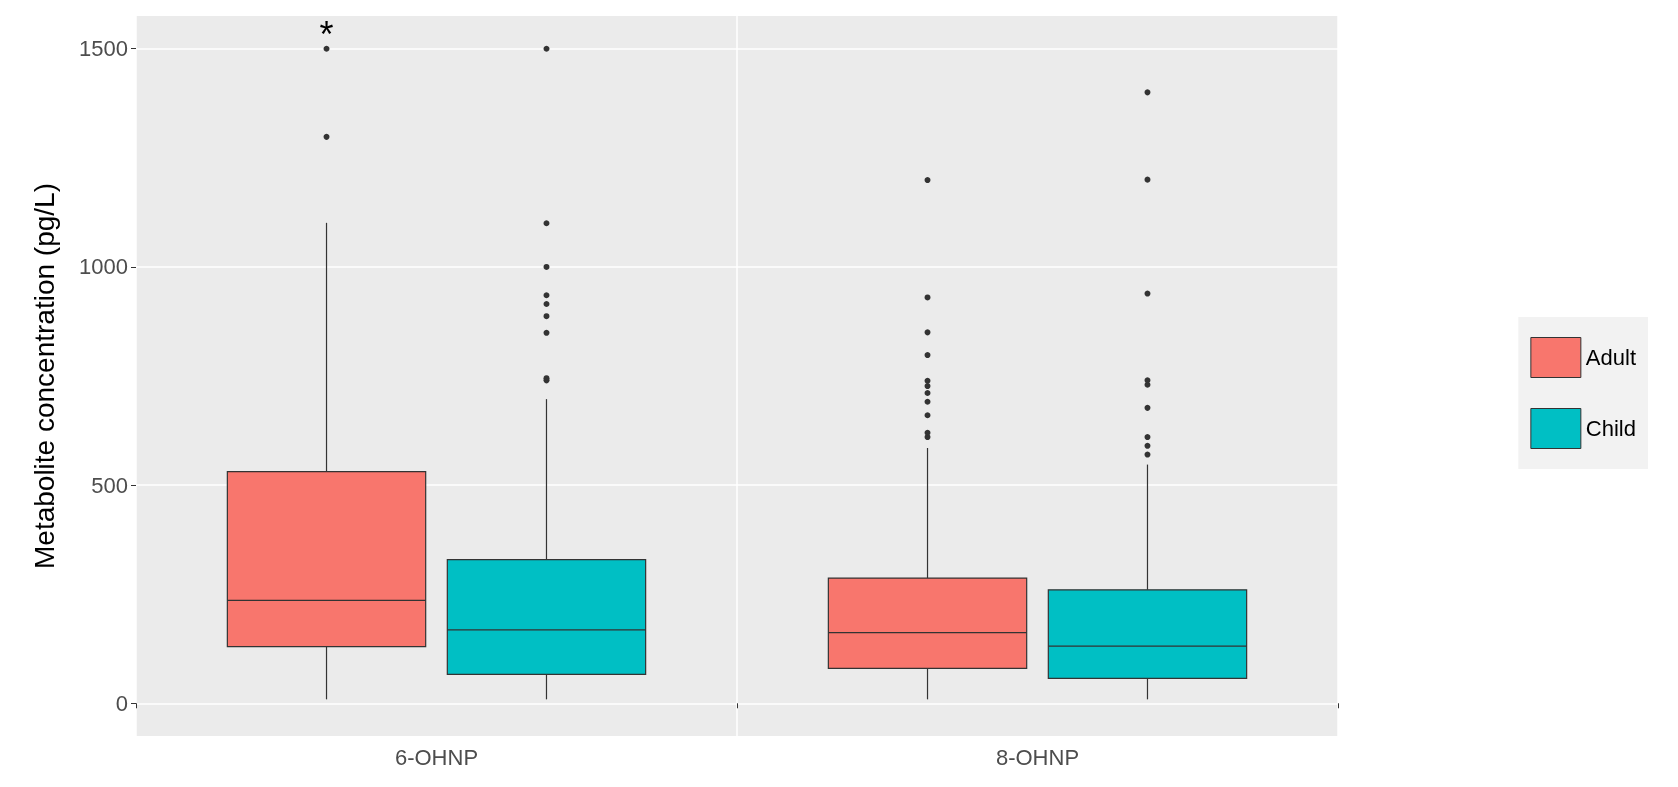 This screenshot has height=787, width=1678. Describe the element at coordinates (103, 267) in the screenshot. I see `y-tick-label: 1000` at that location.